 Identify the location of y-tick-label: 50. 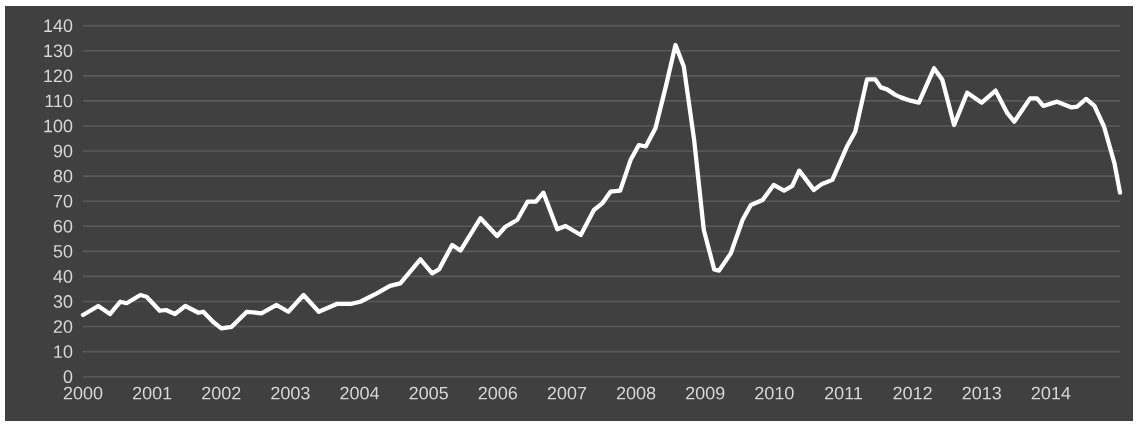
(63, 251).